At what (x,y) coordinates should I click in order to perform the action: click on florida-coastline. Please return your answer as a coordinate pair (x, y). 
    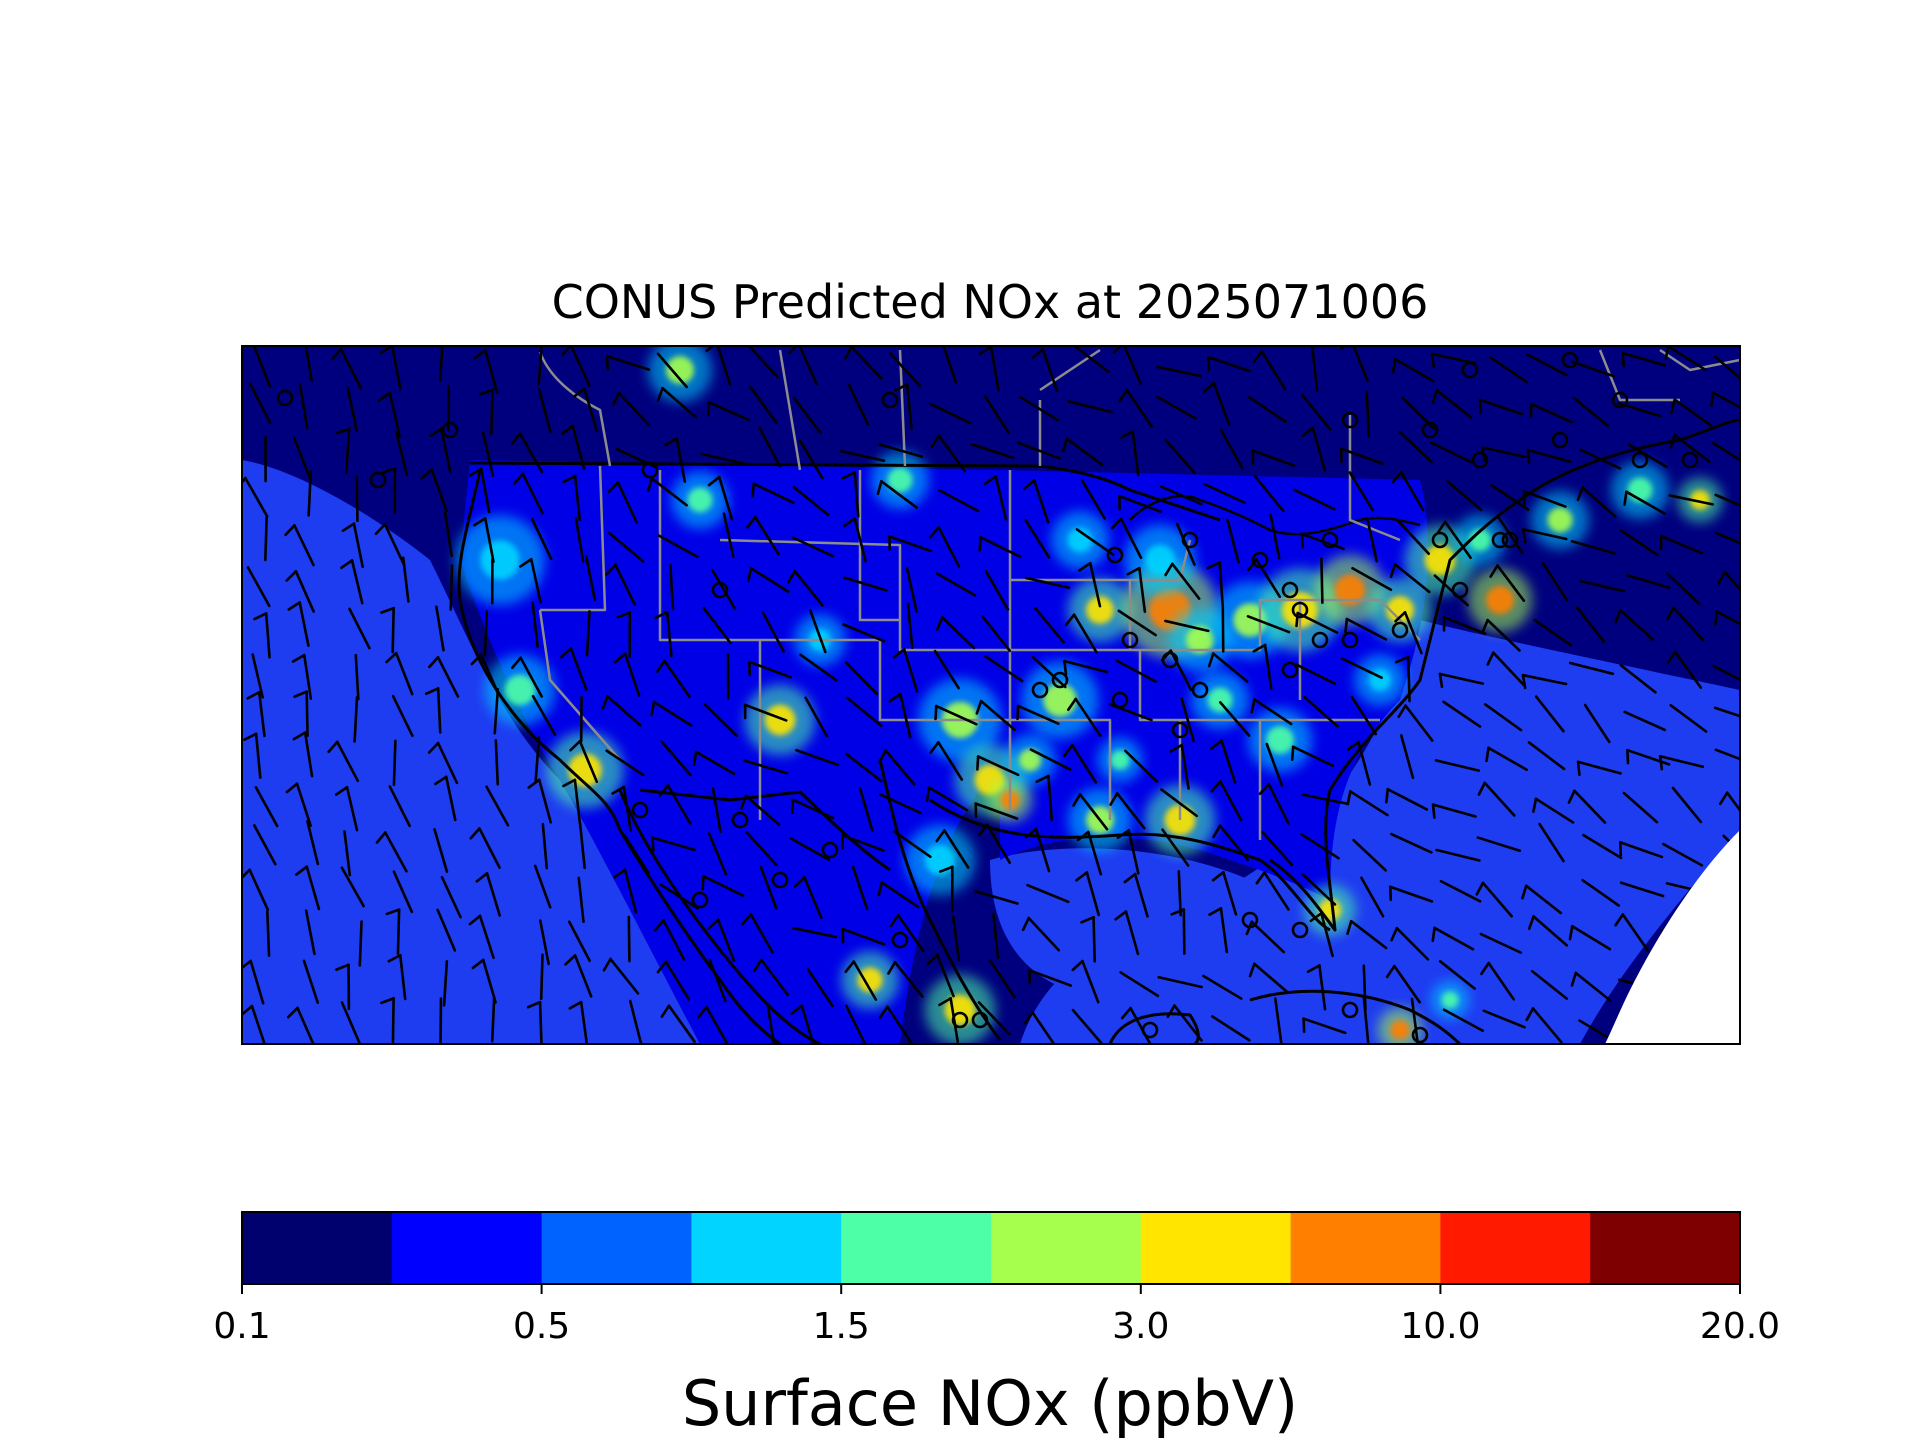
    Looking at the image, I should click on (1303, 860).